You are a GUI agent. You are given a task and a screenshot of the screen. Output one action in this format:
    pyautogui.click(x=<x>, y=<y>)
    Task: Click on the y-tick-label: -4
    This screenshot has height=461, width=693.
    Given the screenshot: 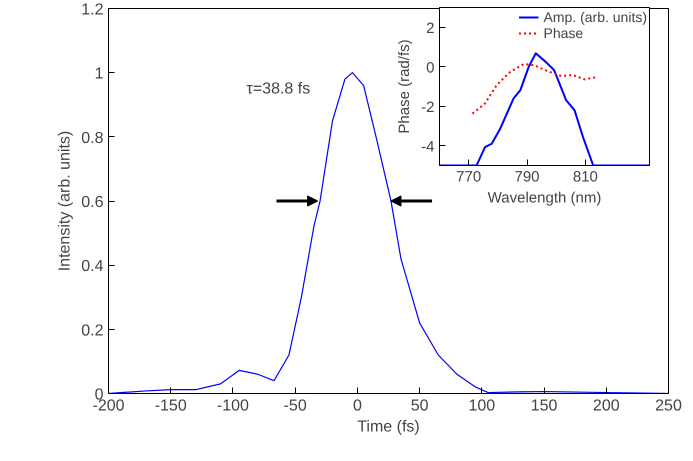 What is the action you would take?
    pyautogui.click(x=428, y=147)
    